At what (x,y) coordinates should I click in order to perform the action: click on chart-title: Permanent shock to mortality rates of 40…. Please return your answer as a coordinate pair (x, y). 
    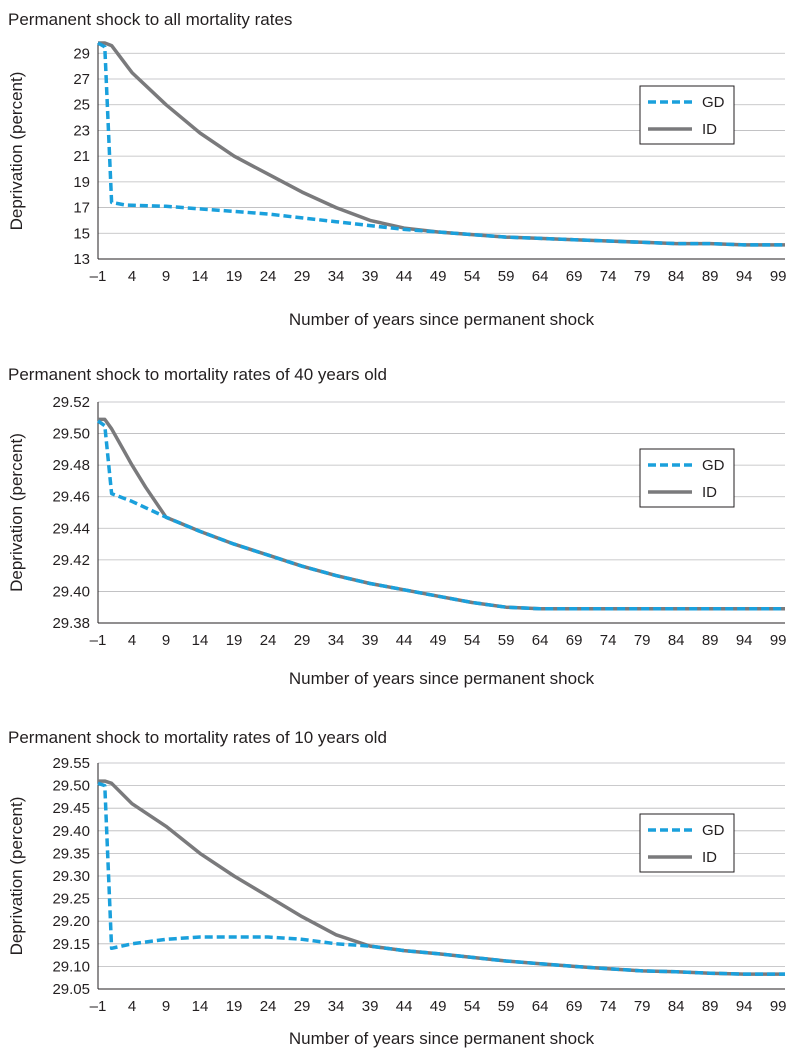
    Looking at the image, I should click on (197, 374).